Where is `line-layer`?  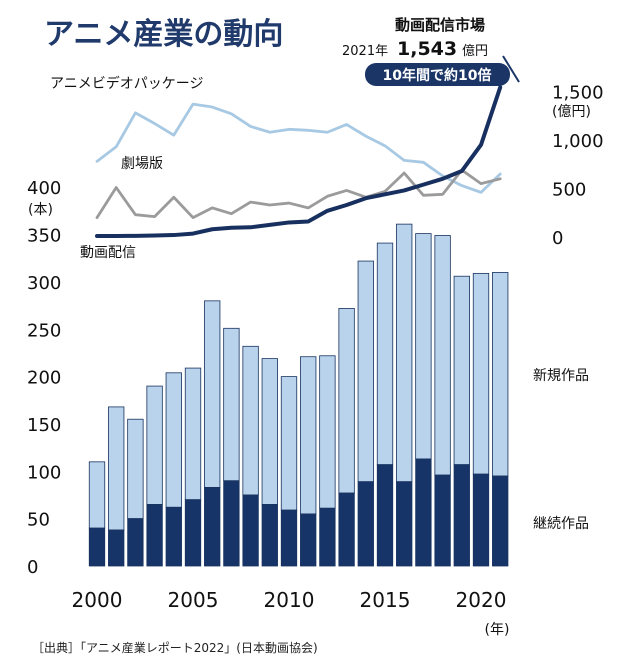 line-layer is located at coordinates (299, 162).